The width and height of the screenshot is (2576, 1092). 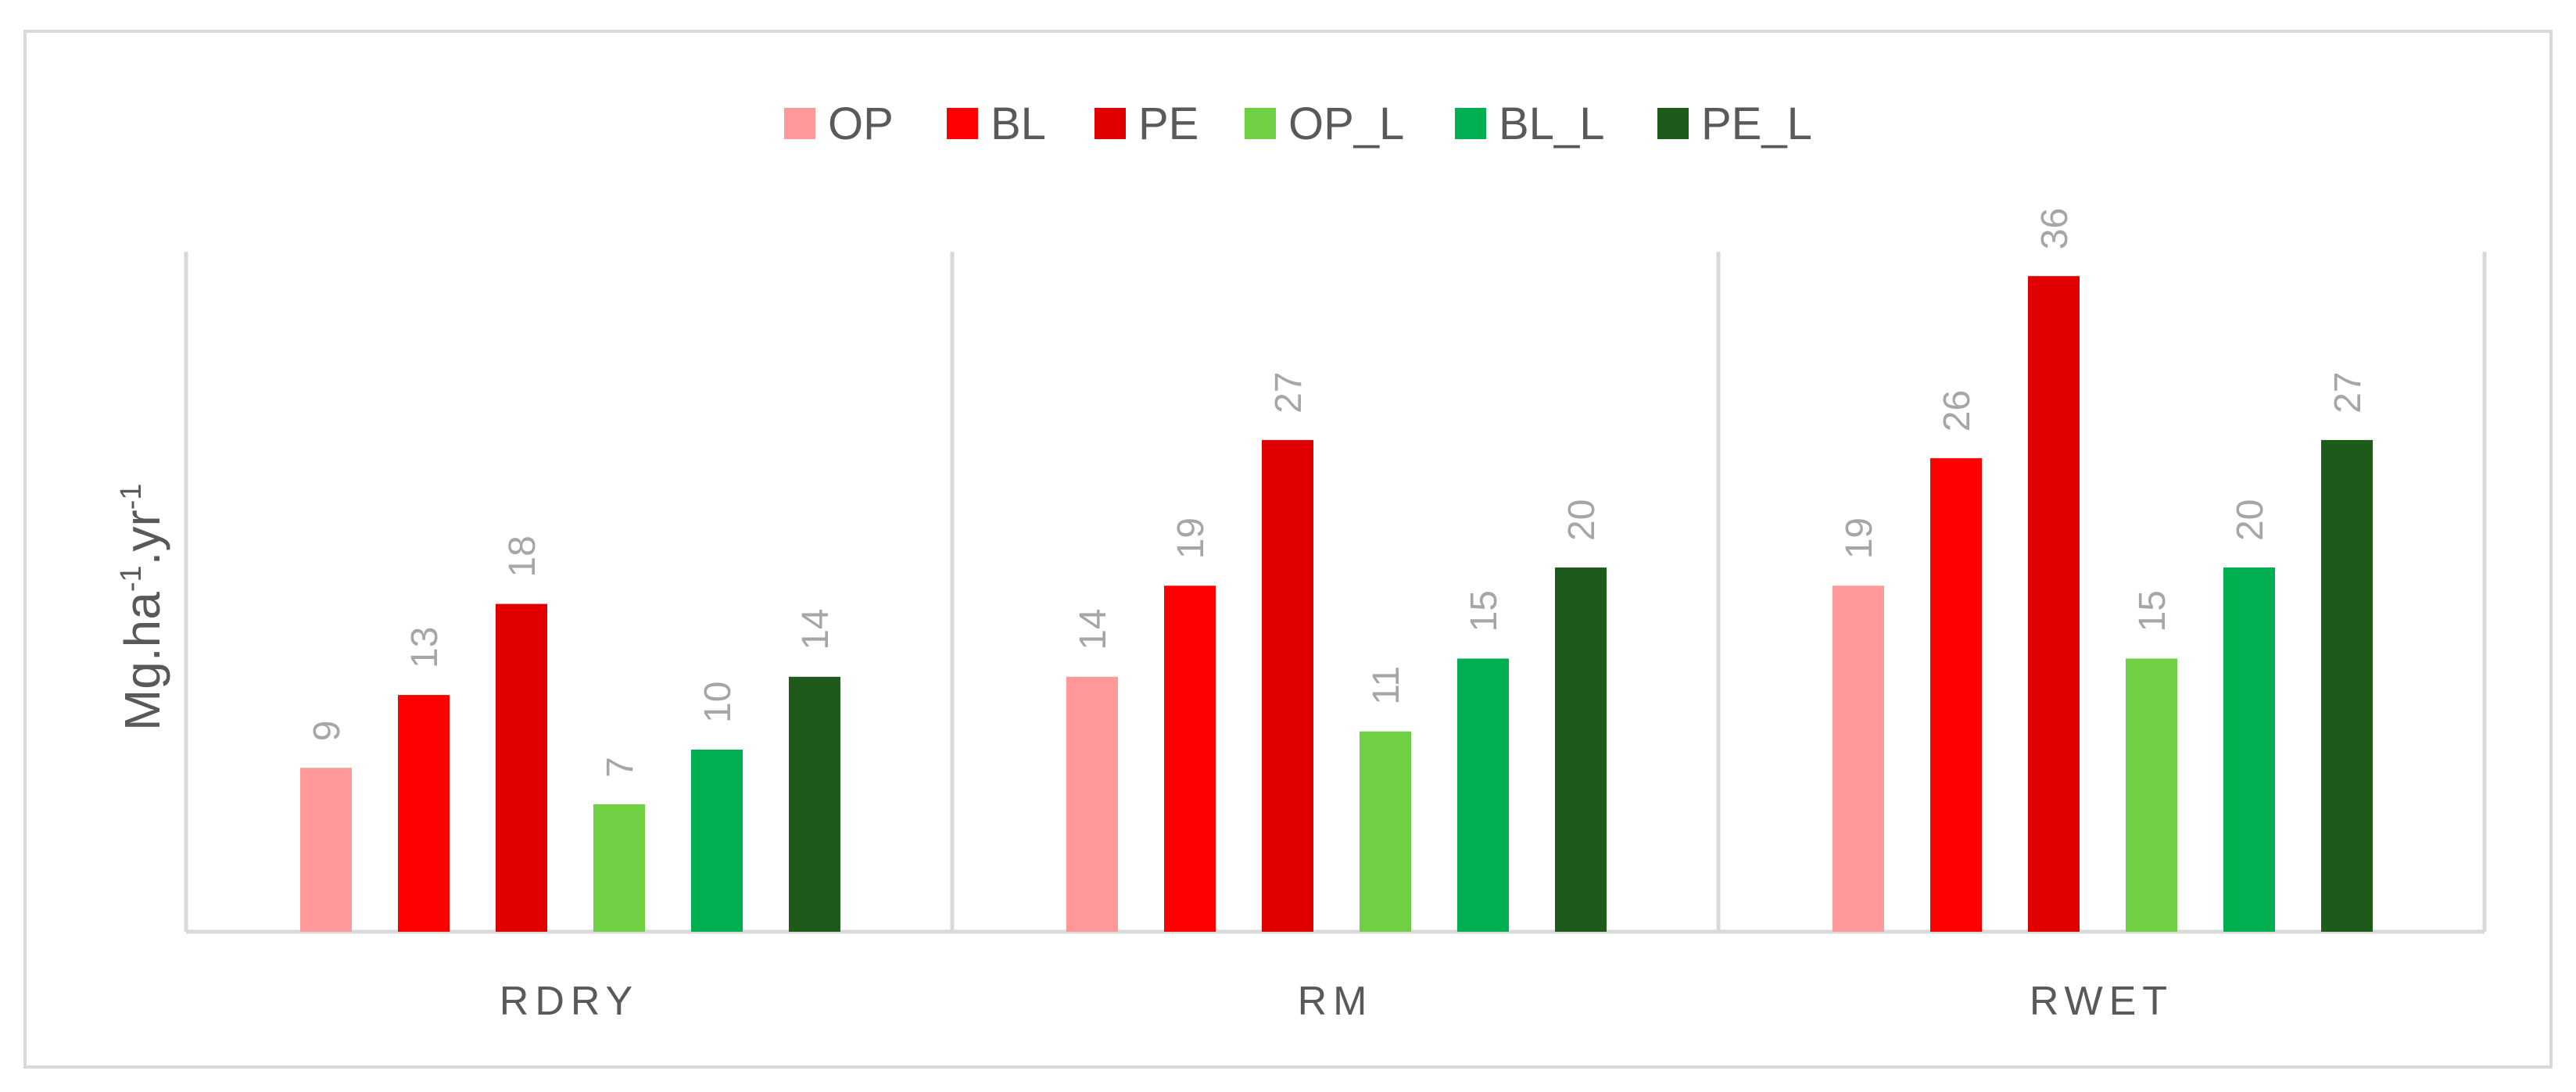 I want to click on legend-swatch-pe-l, so click(x=1673, y=123).